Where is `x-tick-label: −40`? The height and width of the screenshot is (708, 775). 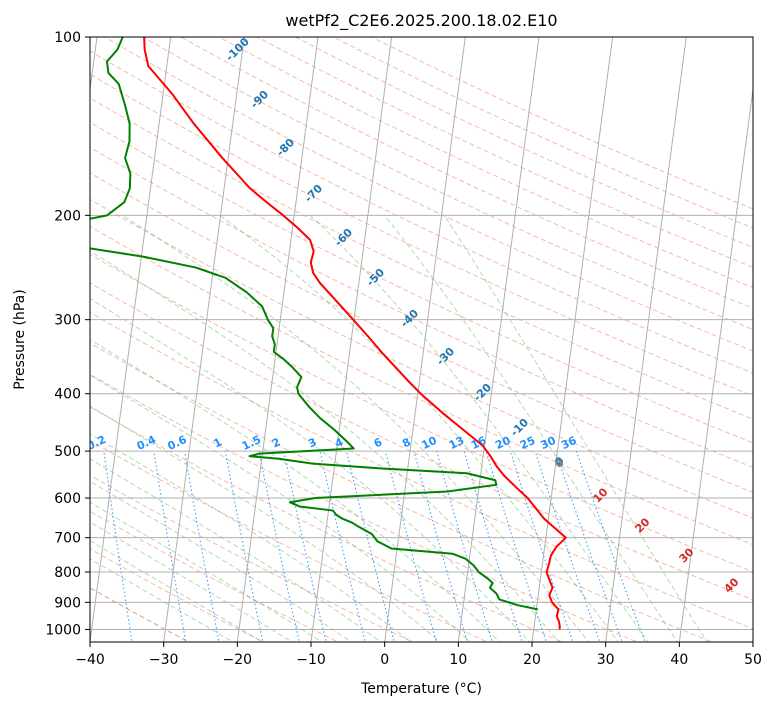 x-tick-label: −40 is located at coordinates (90, 660).